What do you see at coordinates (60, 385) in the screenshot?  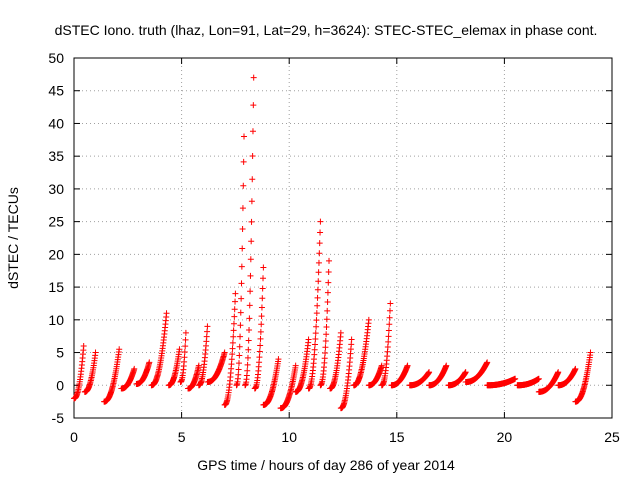 I see `y-tick-label: 0` at bounding box center [60, 385].